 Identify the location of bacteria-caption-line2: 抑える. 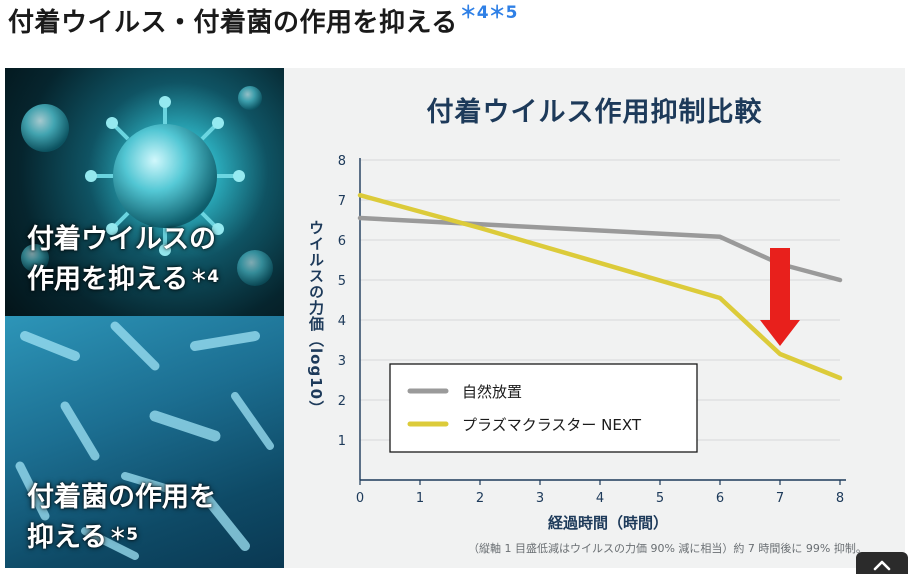
(67, 537).